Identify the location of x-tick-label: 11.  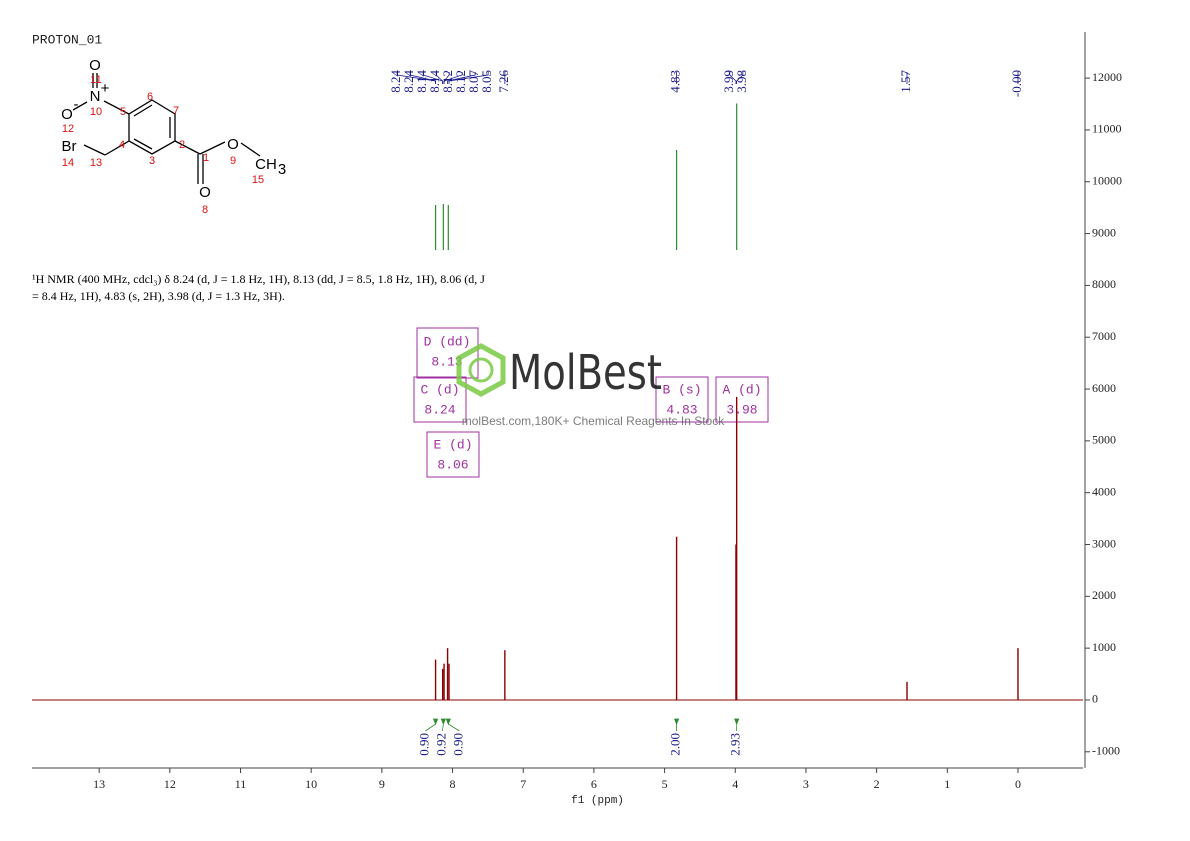
(241, 784).